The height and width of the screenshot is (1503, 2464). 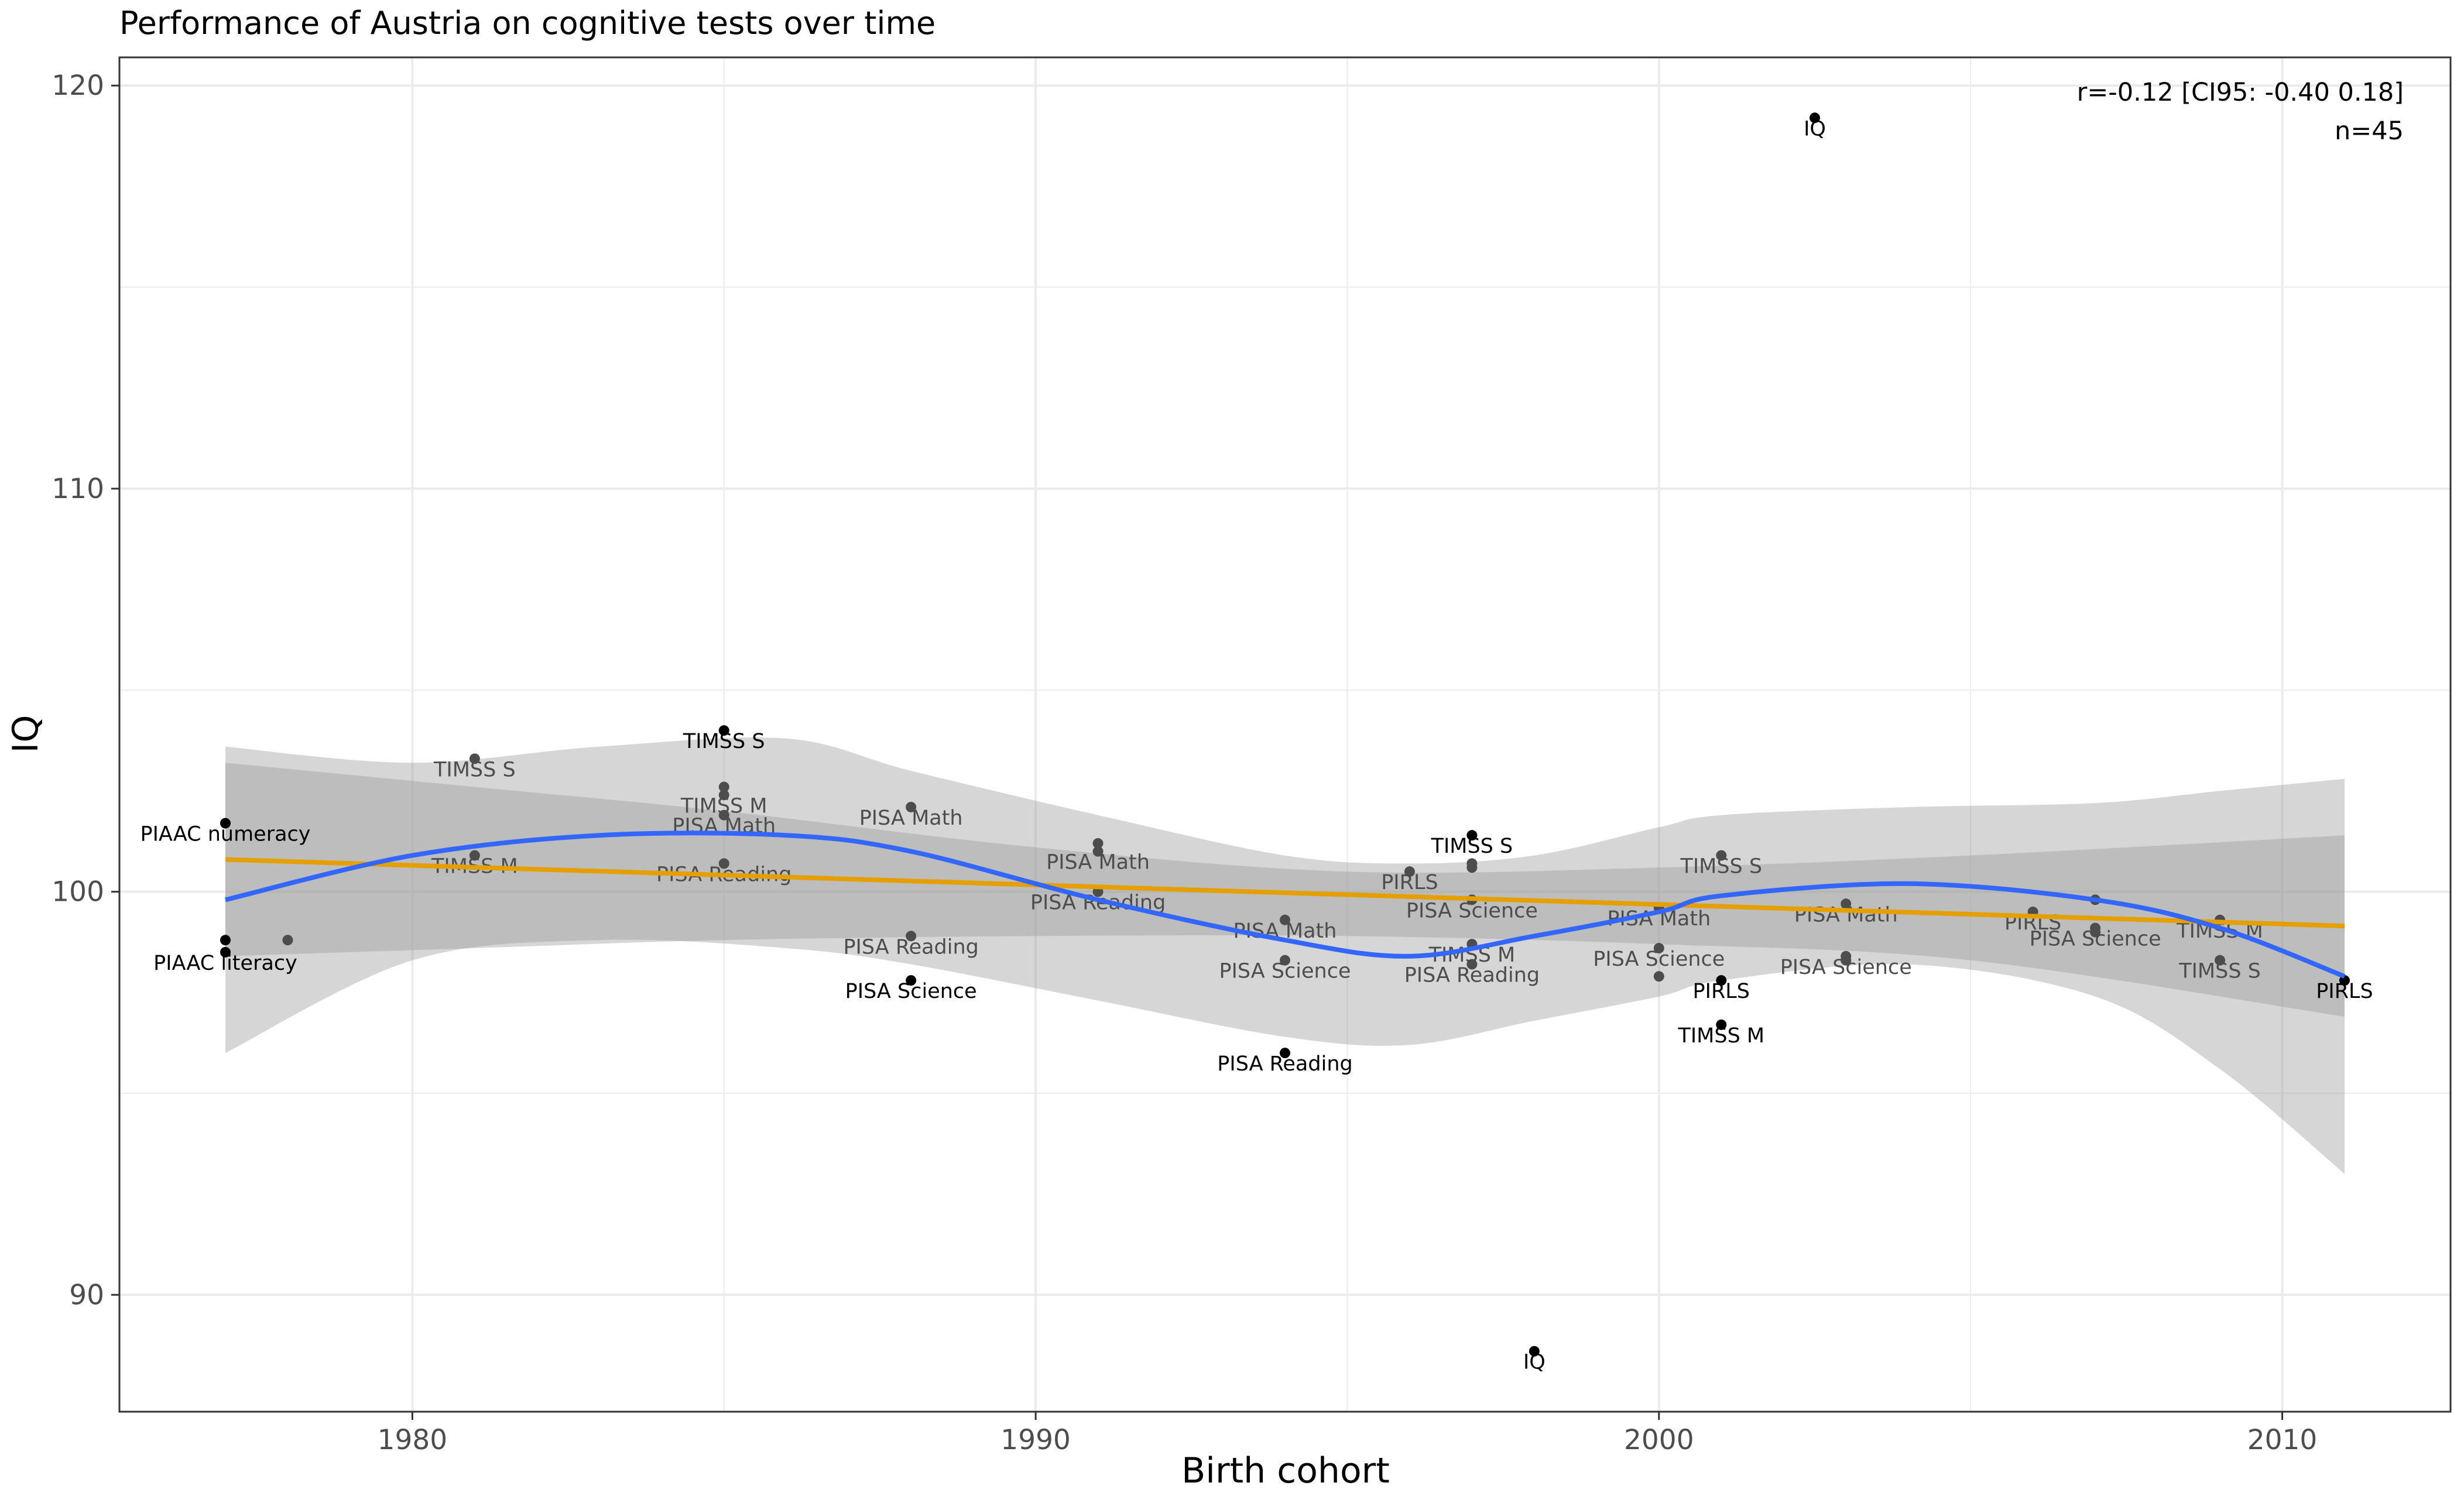 What do you see at coordinates (78, 892) in the screenshot?
I see `y-tick-label: 100` at bounding box center [78, 892].